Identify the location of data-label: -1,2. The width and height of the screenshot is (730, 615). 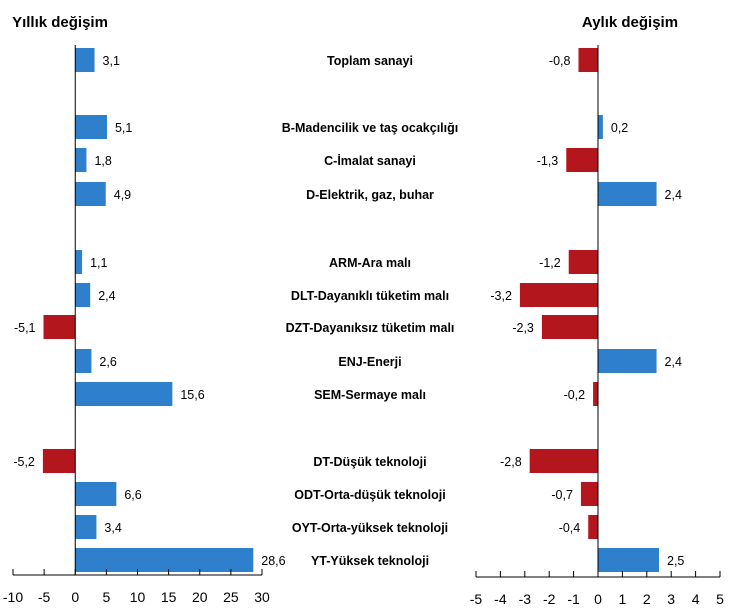
(550, 263).